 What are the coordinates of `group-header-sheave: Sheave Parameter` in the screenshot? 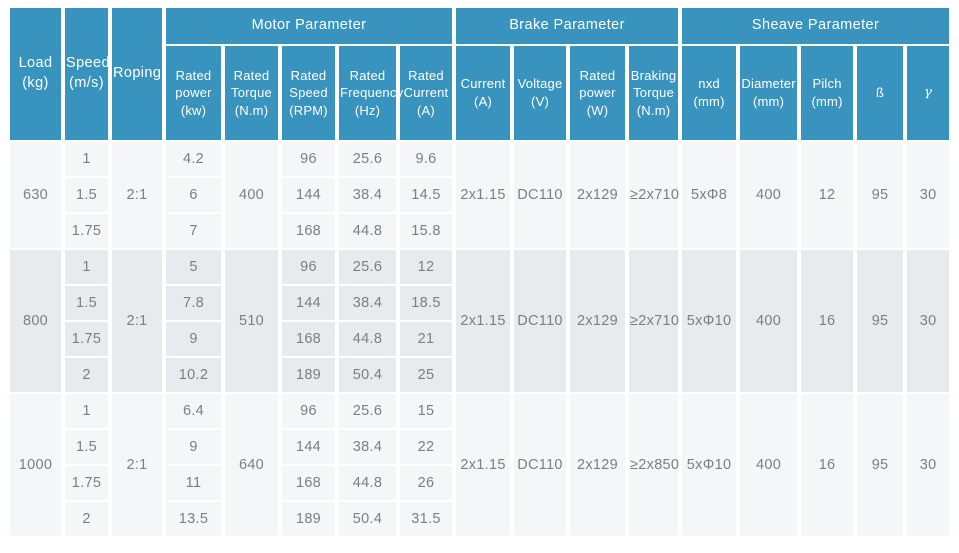 It's located at (816, 26).